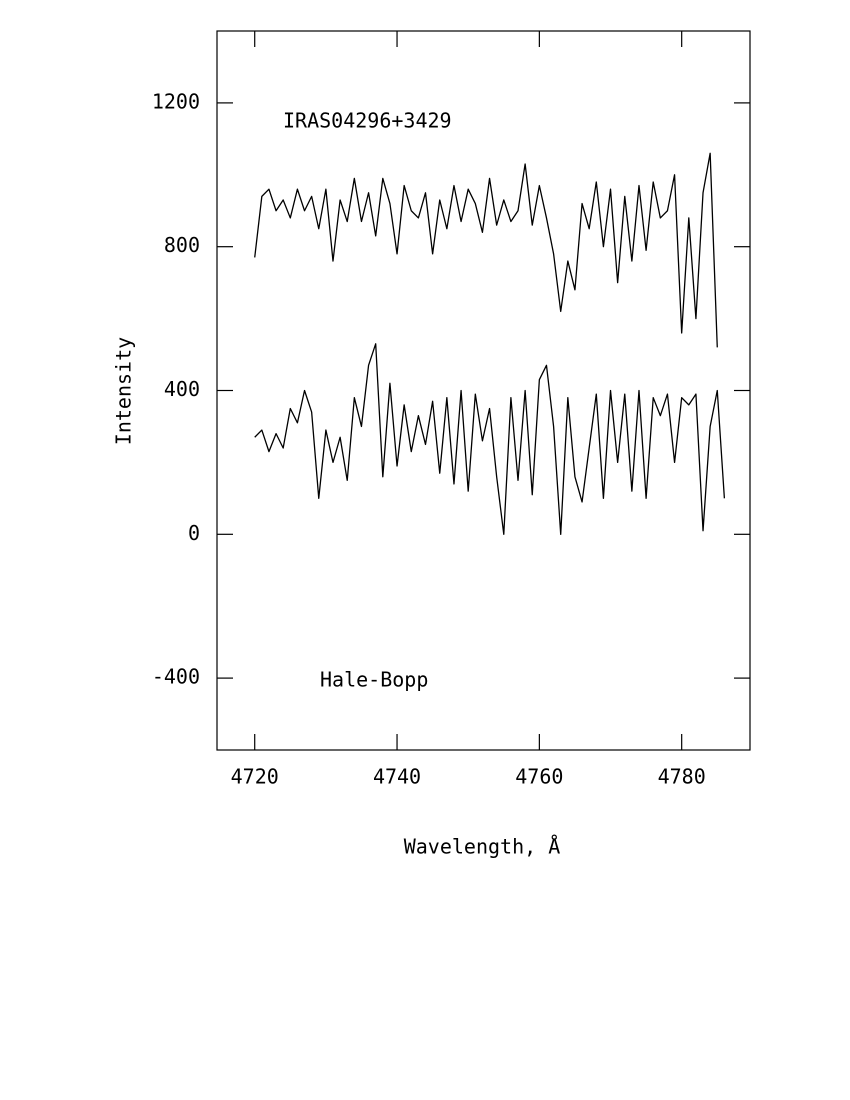  What do you see at coordinates (374, 680) in the screenshot?
I see `annotation: Hale-Bopp` at bounding box center [374, 680].